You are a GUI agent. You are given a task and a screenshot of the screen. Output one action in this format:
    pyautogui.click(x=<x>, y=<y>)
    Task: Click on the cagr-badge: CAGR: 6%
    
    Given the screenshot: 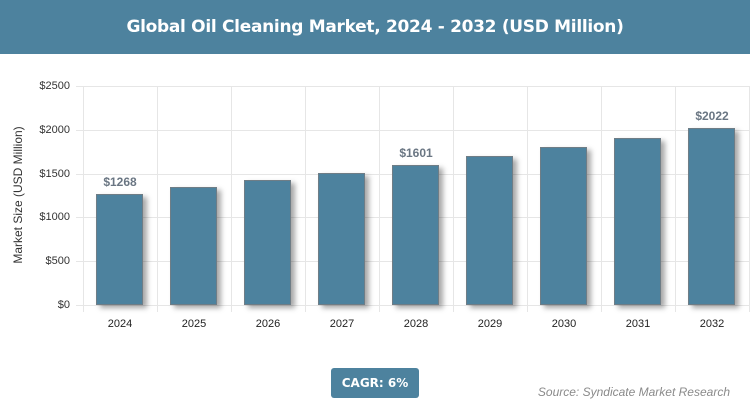 What is the action you would take?
    pyautogui.click(x=375, y=383)
    